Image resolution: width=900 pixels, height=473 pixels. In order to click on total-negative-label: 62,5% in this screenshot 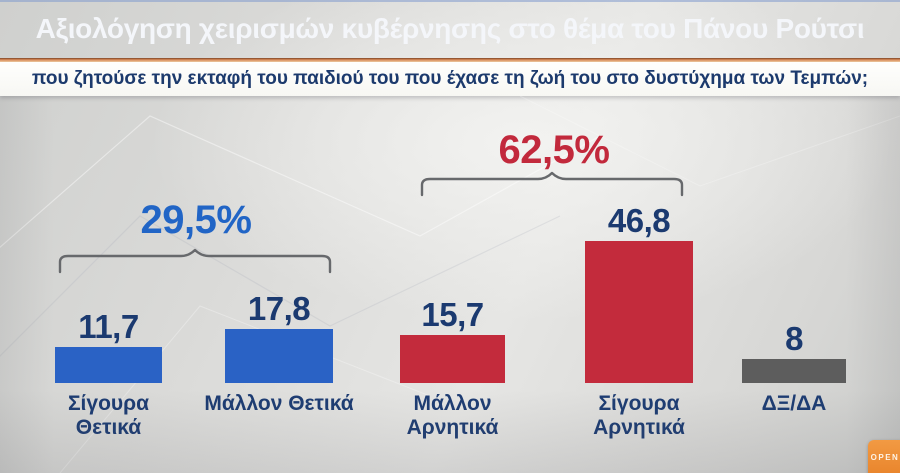, I will do `click(554, 150)`.